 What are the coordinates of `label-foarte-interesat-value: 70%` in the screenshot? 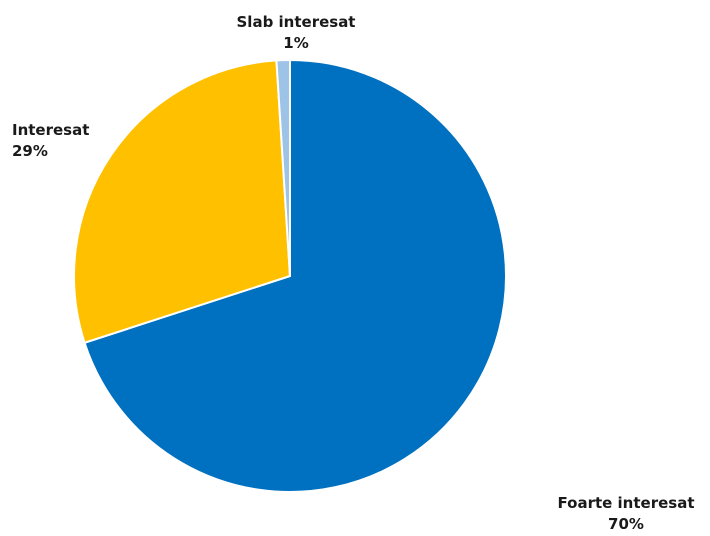 It's located at (626, 524).